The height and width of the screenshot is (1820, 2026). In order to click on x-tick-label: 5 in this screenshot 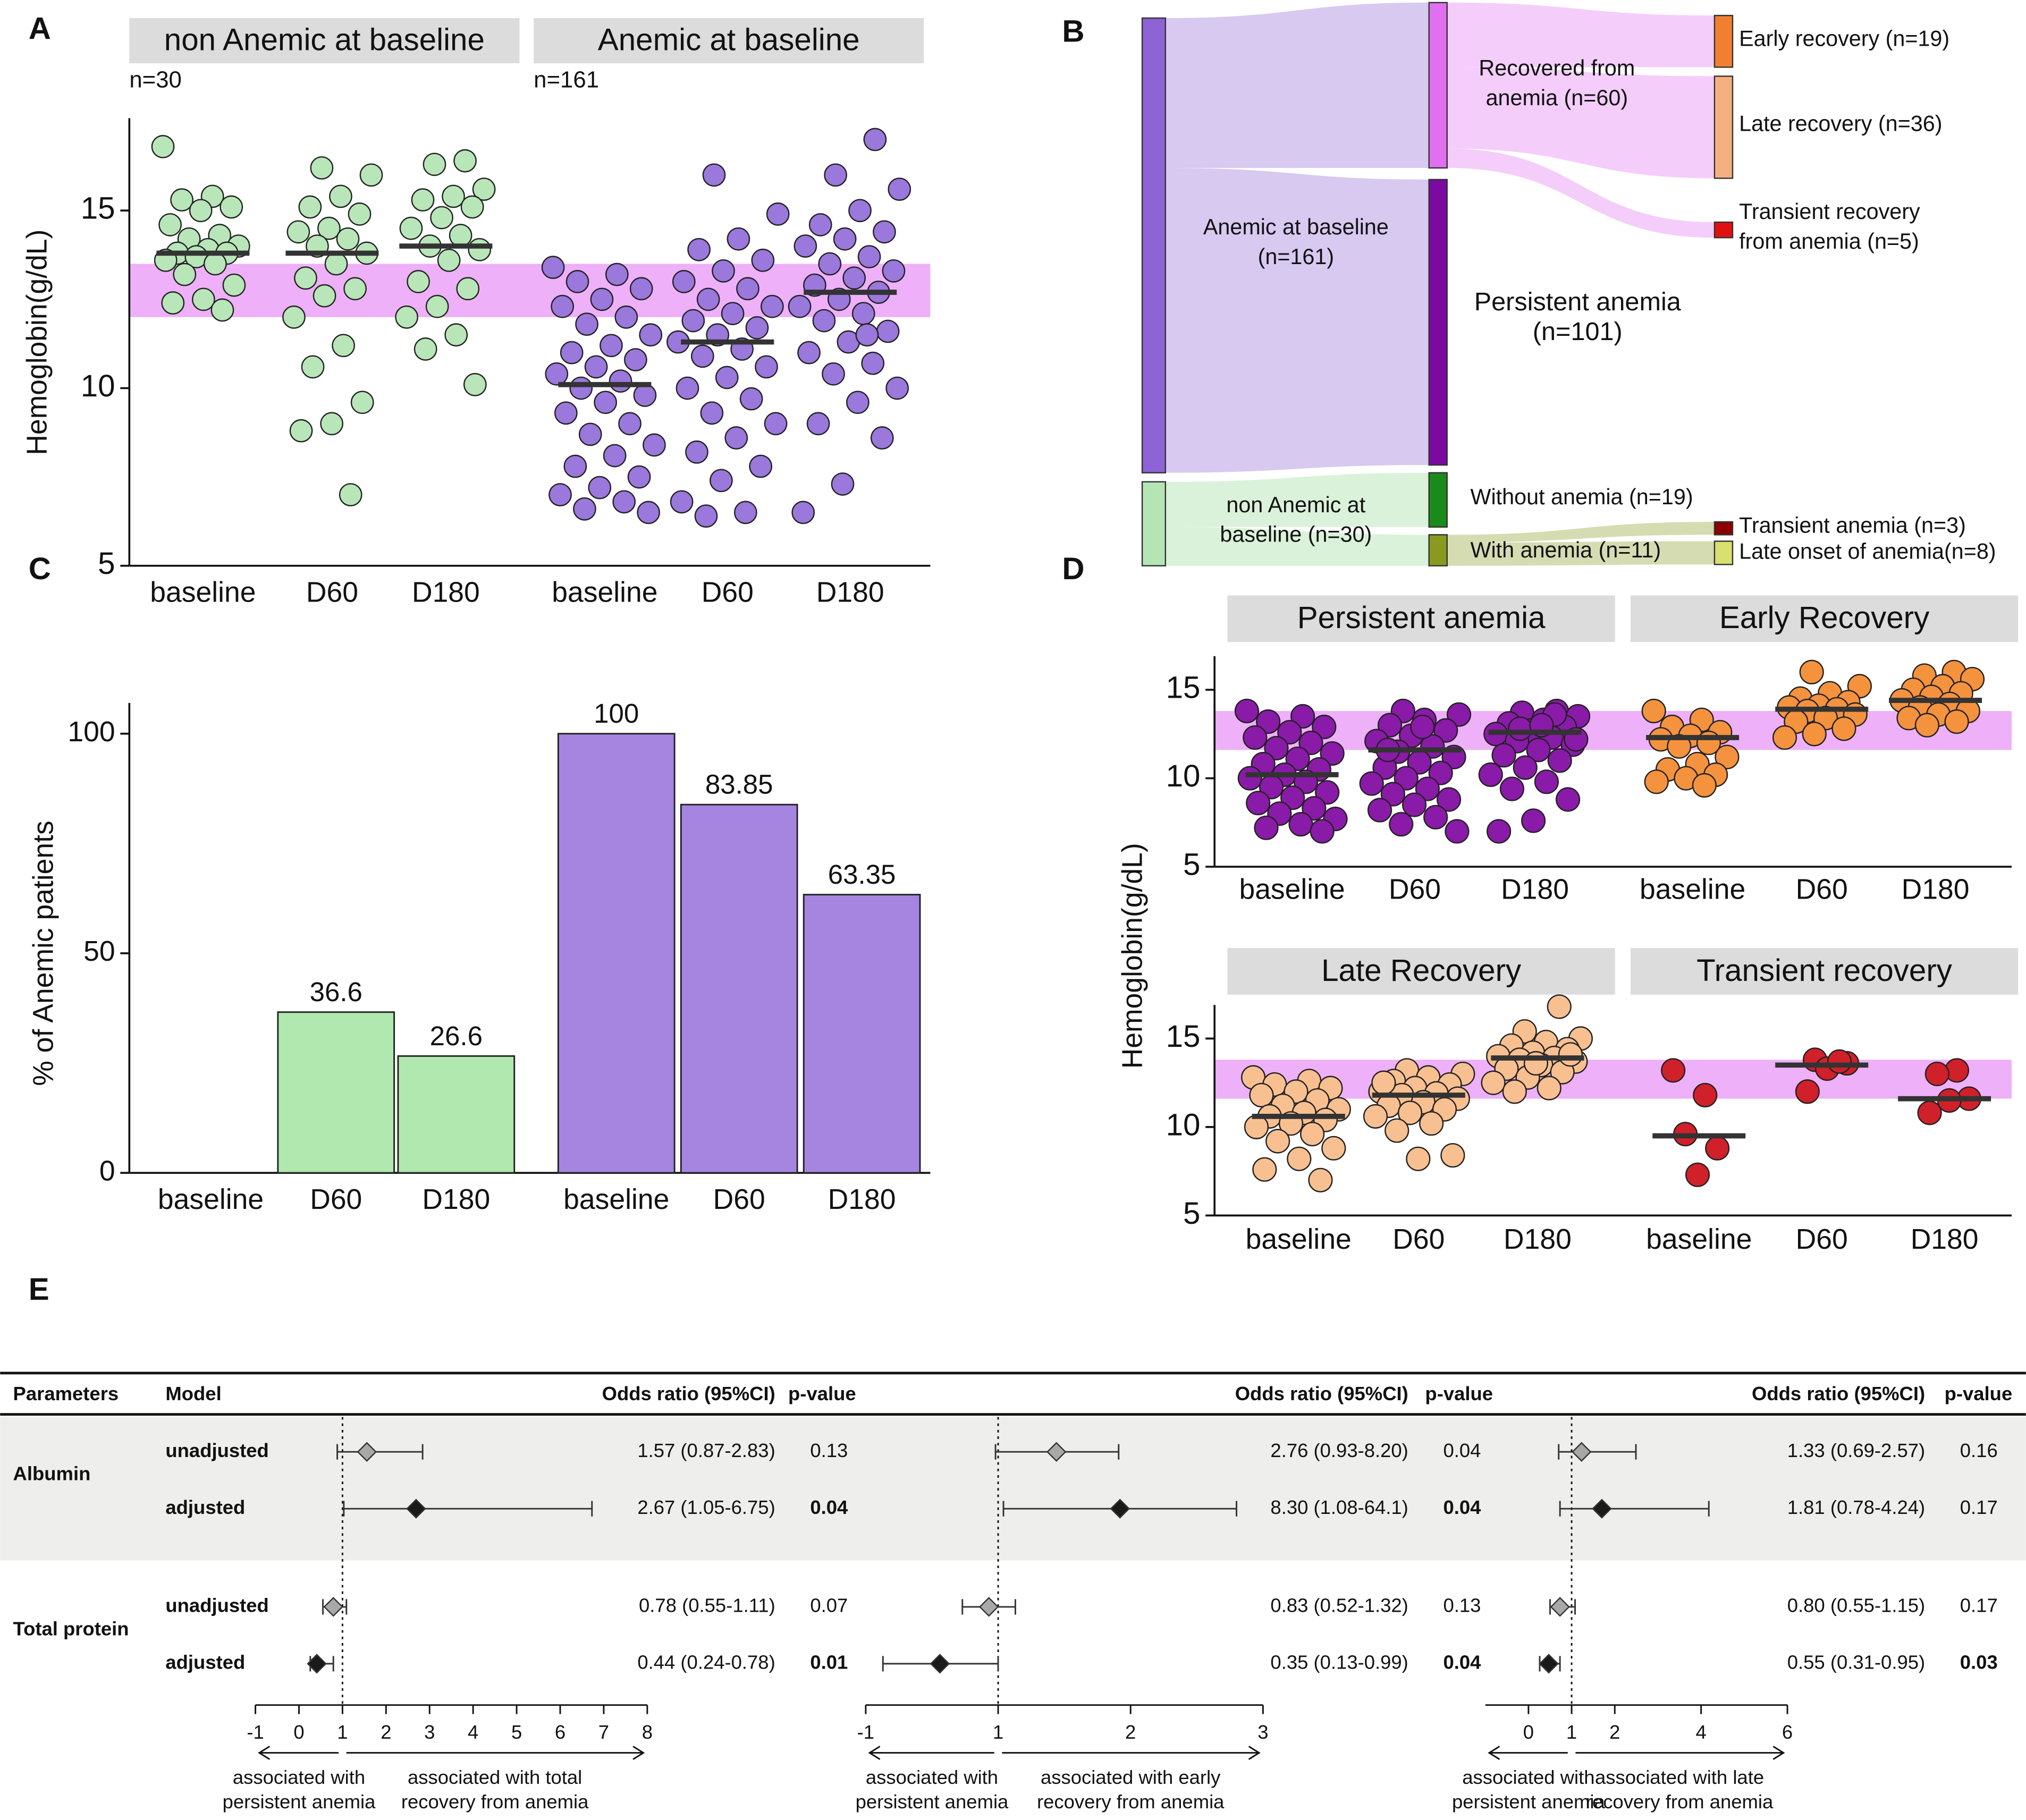, I will do `click(517, 1732)`.